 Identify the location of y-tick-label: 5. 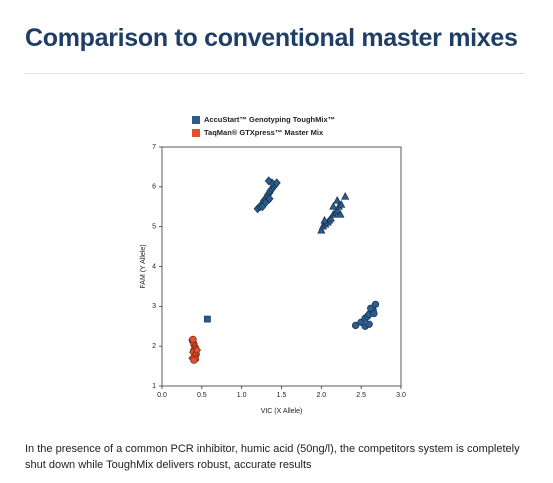
(154, 227).